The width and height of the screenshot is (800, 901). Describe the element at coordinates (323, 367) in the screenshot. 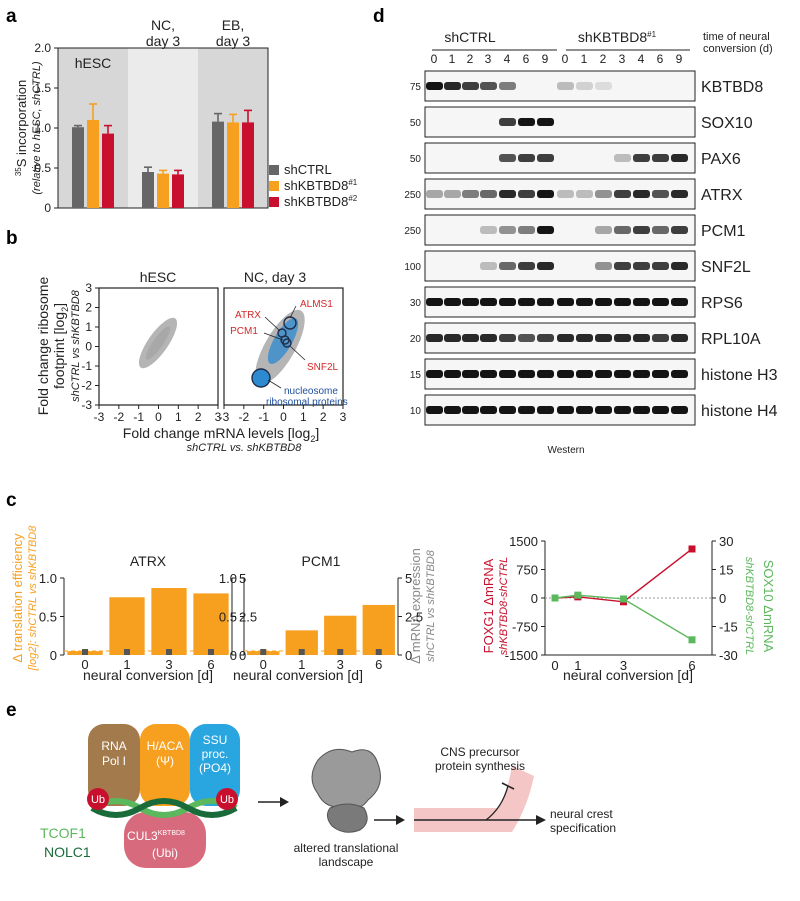

I see `b-label-snf2l: SNF2L` at that location.